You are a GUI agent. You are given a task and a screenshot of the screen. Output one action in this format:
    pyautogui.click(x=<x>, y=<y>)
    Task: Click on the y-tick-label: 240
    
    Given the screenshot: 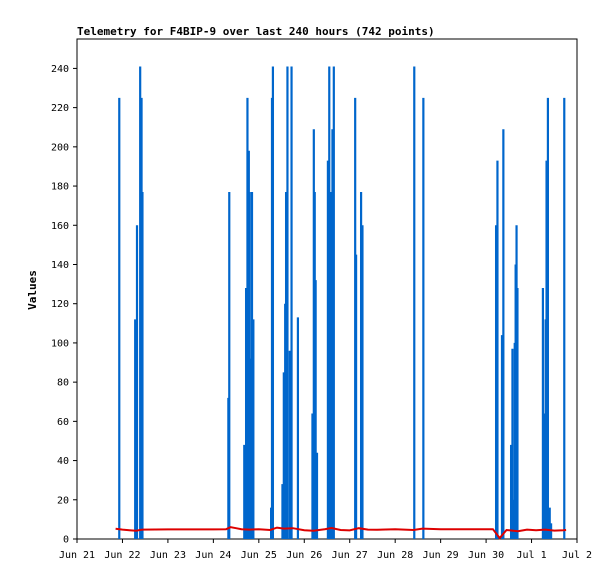 What is the action you would take?
    pyautogui.click(x=60, y=69)
    